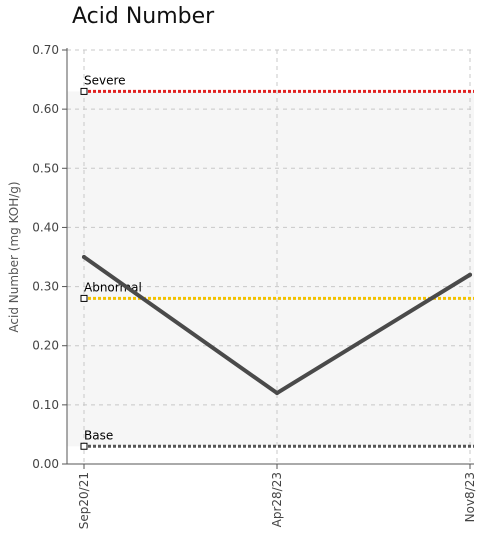  Describe the element at coordinates (113, 287) in the screenshot. I see `reference-label-abnormal: Abnormal` at that location.